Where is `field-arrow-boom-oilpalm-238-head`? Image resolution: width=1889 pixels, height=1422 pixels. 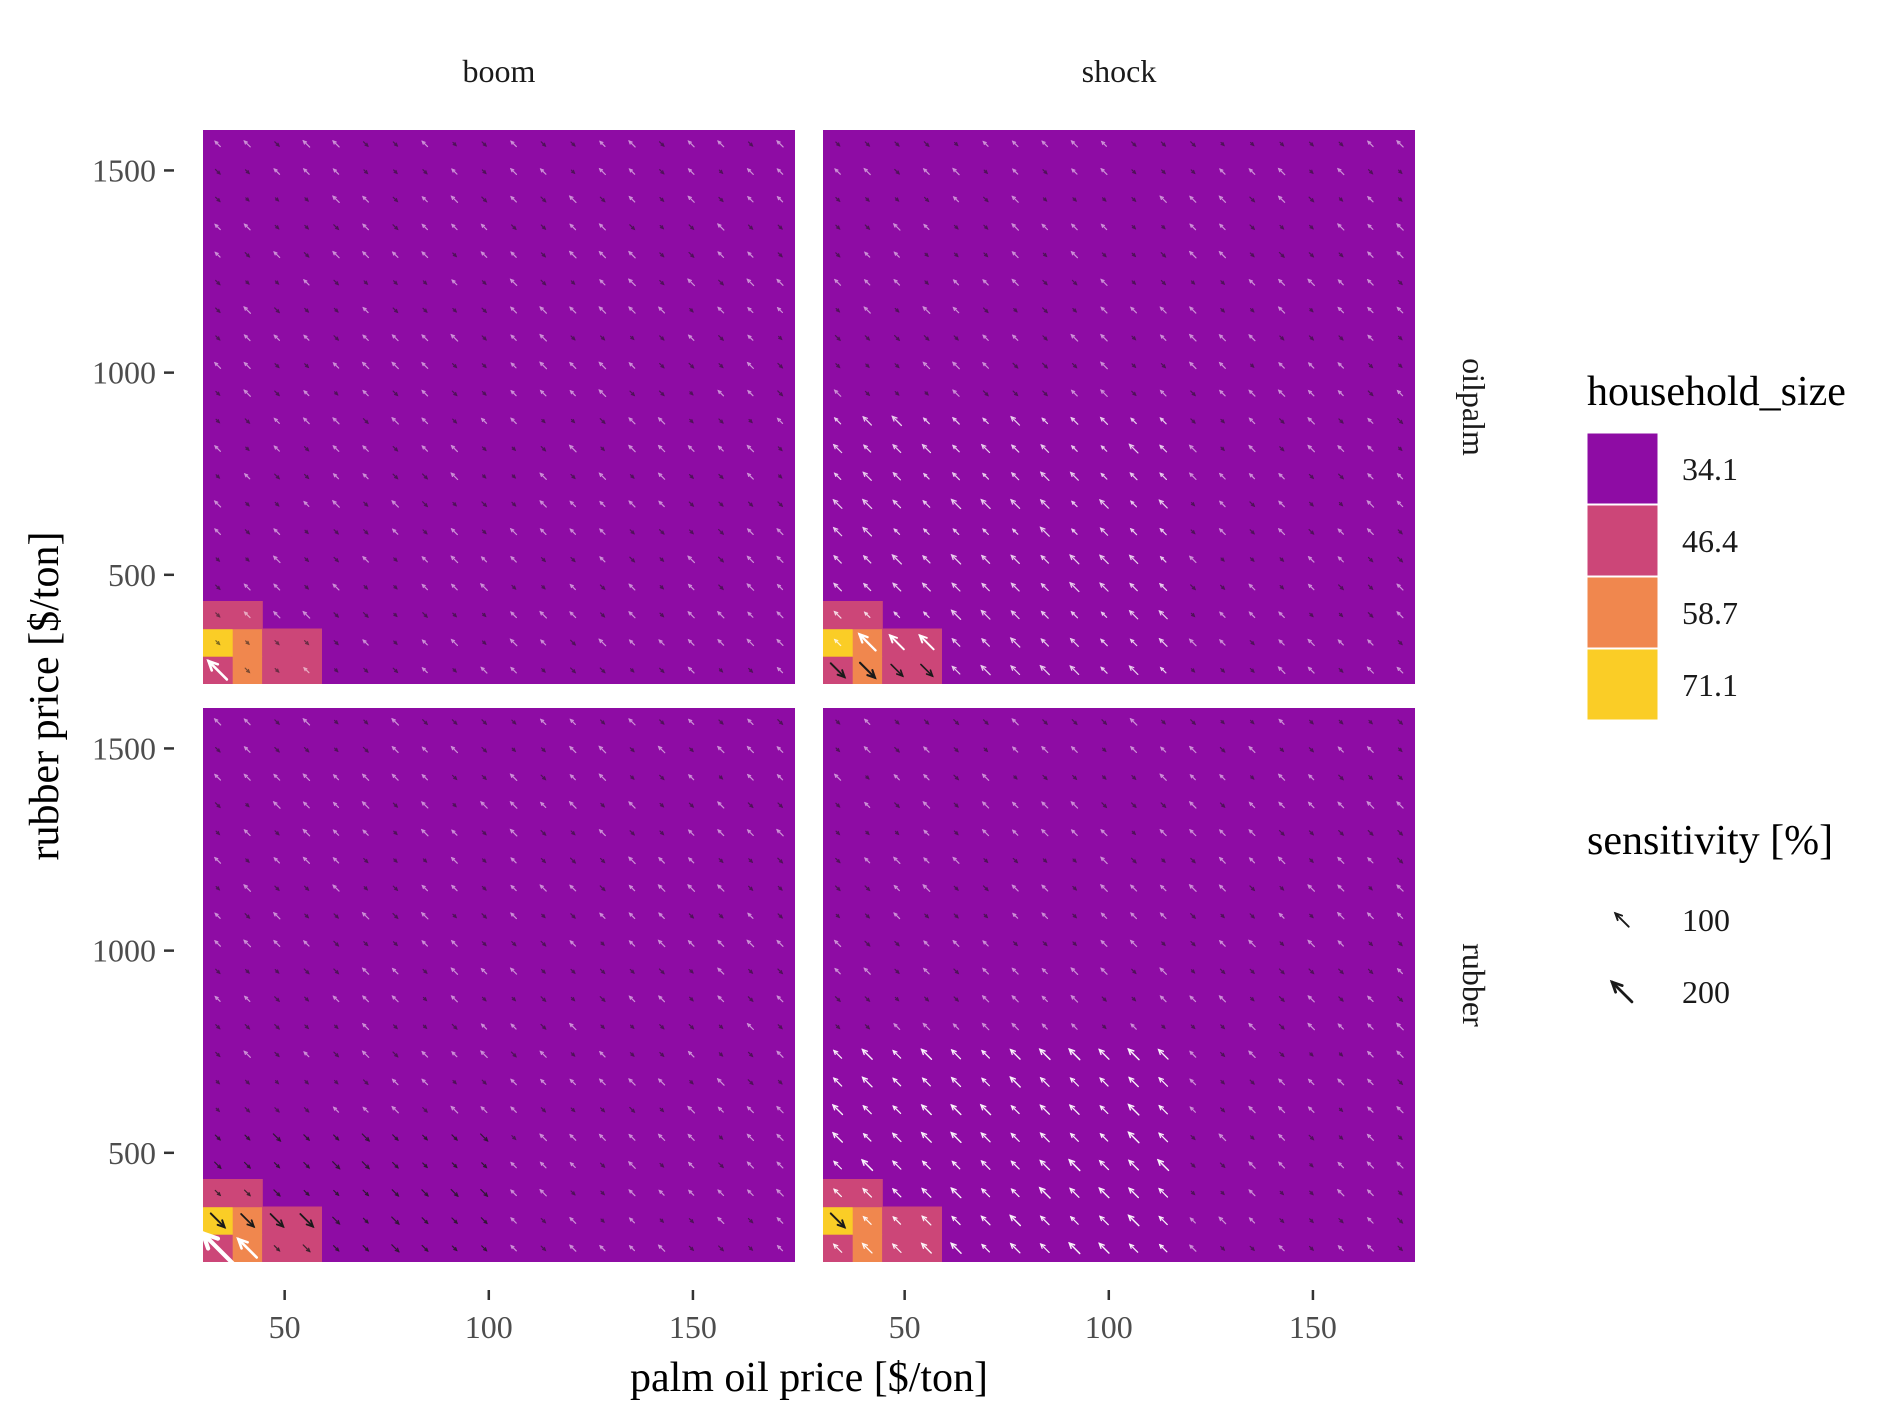 field-arrow-boom-oilpalm-238-head is located at coordinates (544, 145).